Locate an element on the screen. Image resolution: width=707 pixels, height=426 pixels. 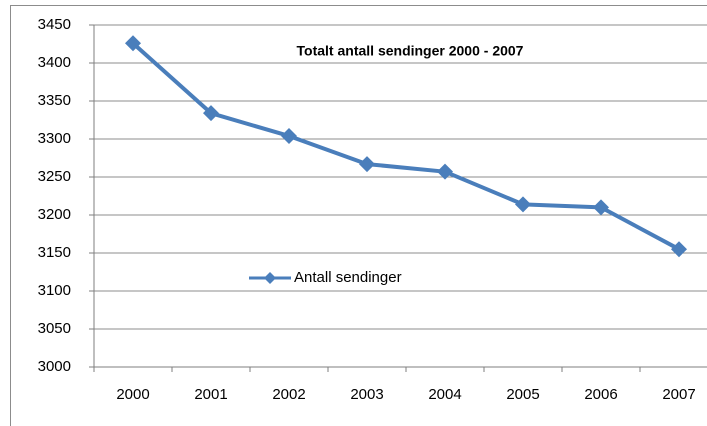
legend-marker is located at coordinates (270, 278).